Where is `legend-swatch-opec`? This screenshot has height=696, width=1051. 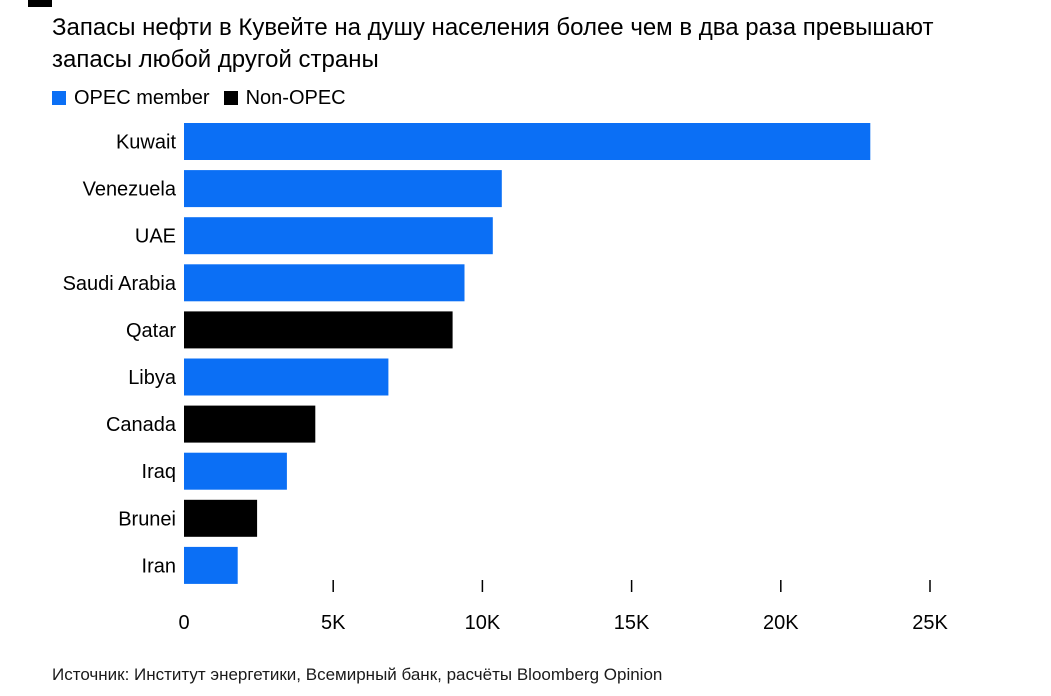
legend-swatch-opec is located at coordinates (59, 98).